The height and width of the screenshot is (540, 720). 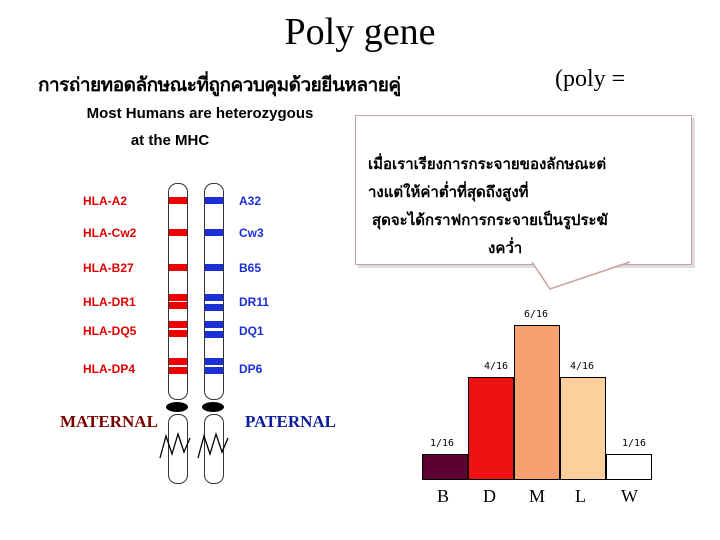 What do you see at coordinates (251, 331) in the screenshot?
I see `paternal-allele-label: DQ1` at bounding box center [251, 331].